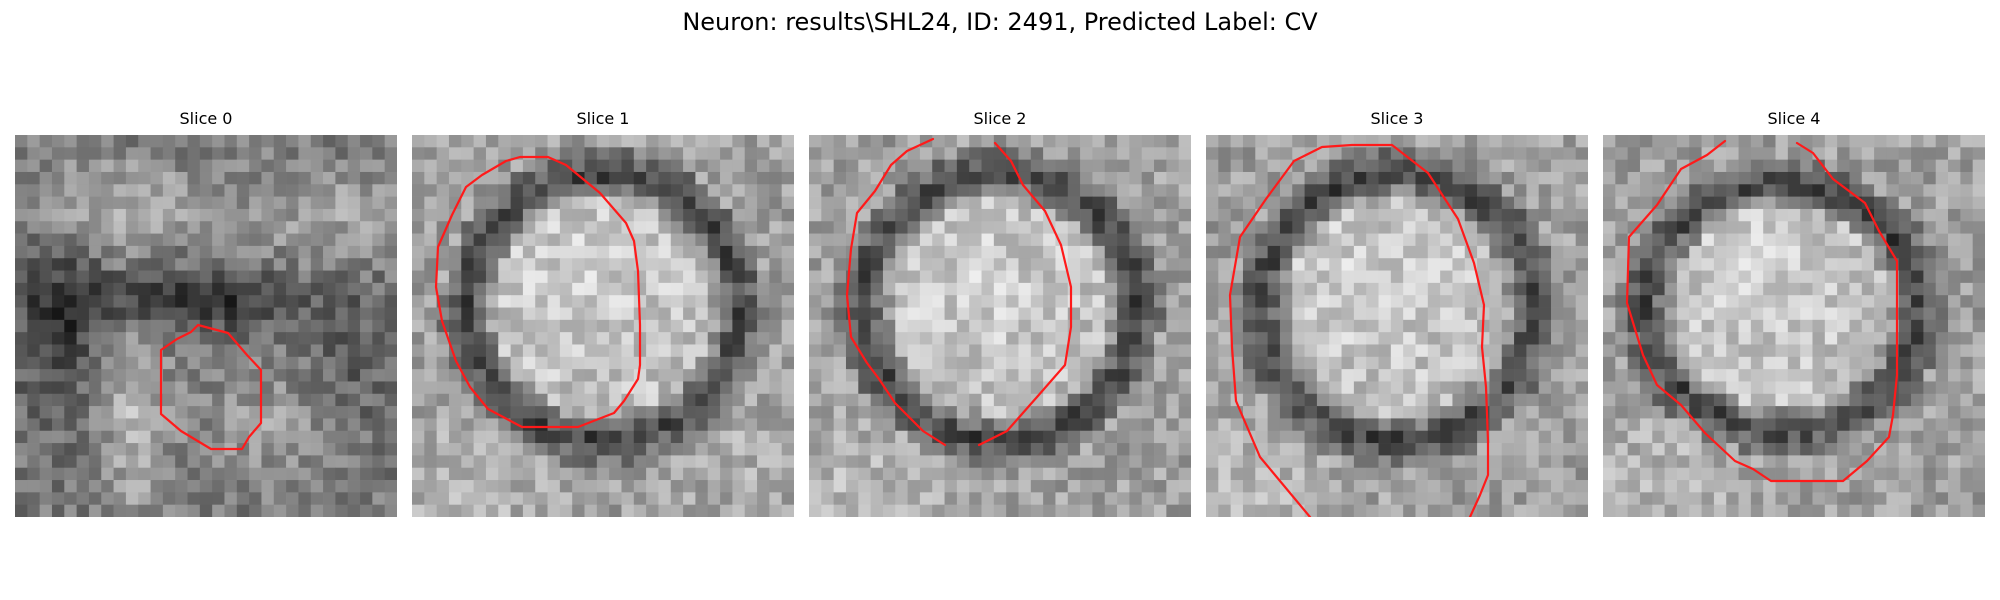  I want to click on slice-title: Slice 2, so click(1000, 118).